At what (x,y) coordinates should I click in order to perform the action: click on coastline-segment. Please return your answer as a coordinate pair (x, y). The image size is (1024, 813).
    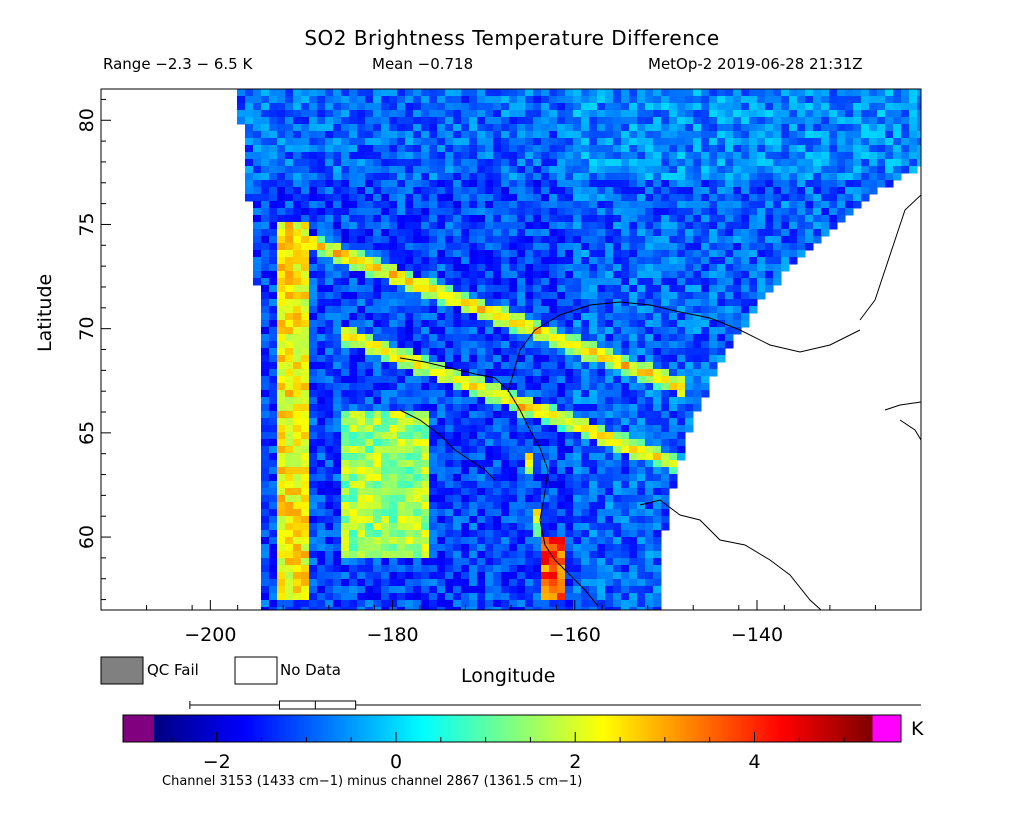
    Looking at the image, I should click on (910, 430).